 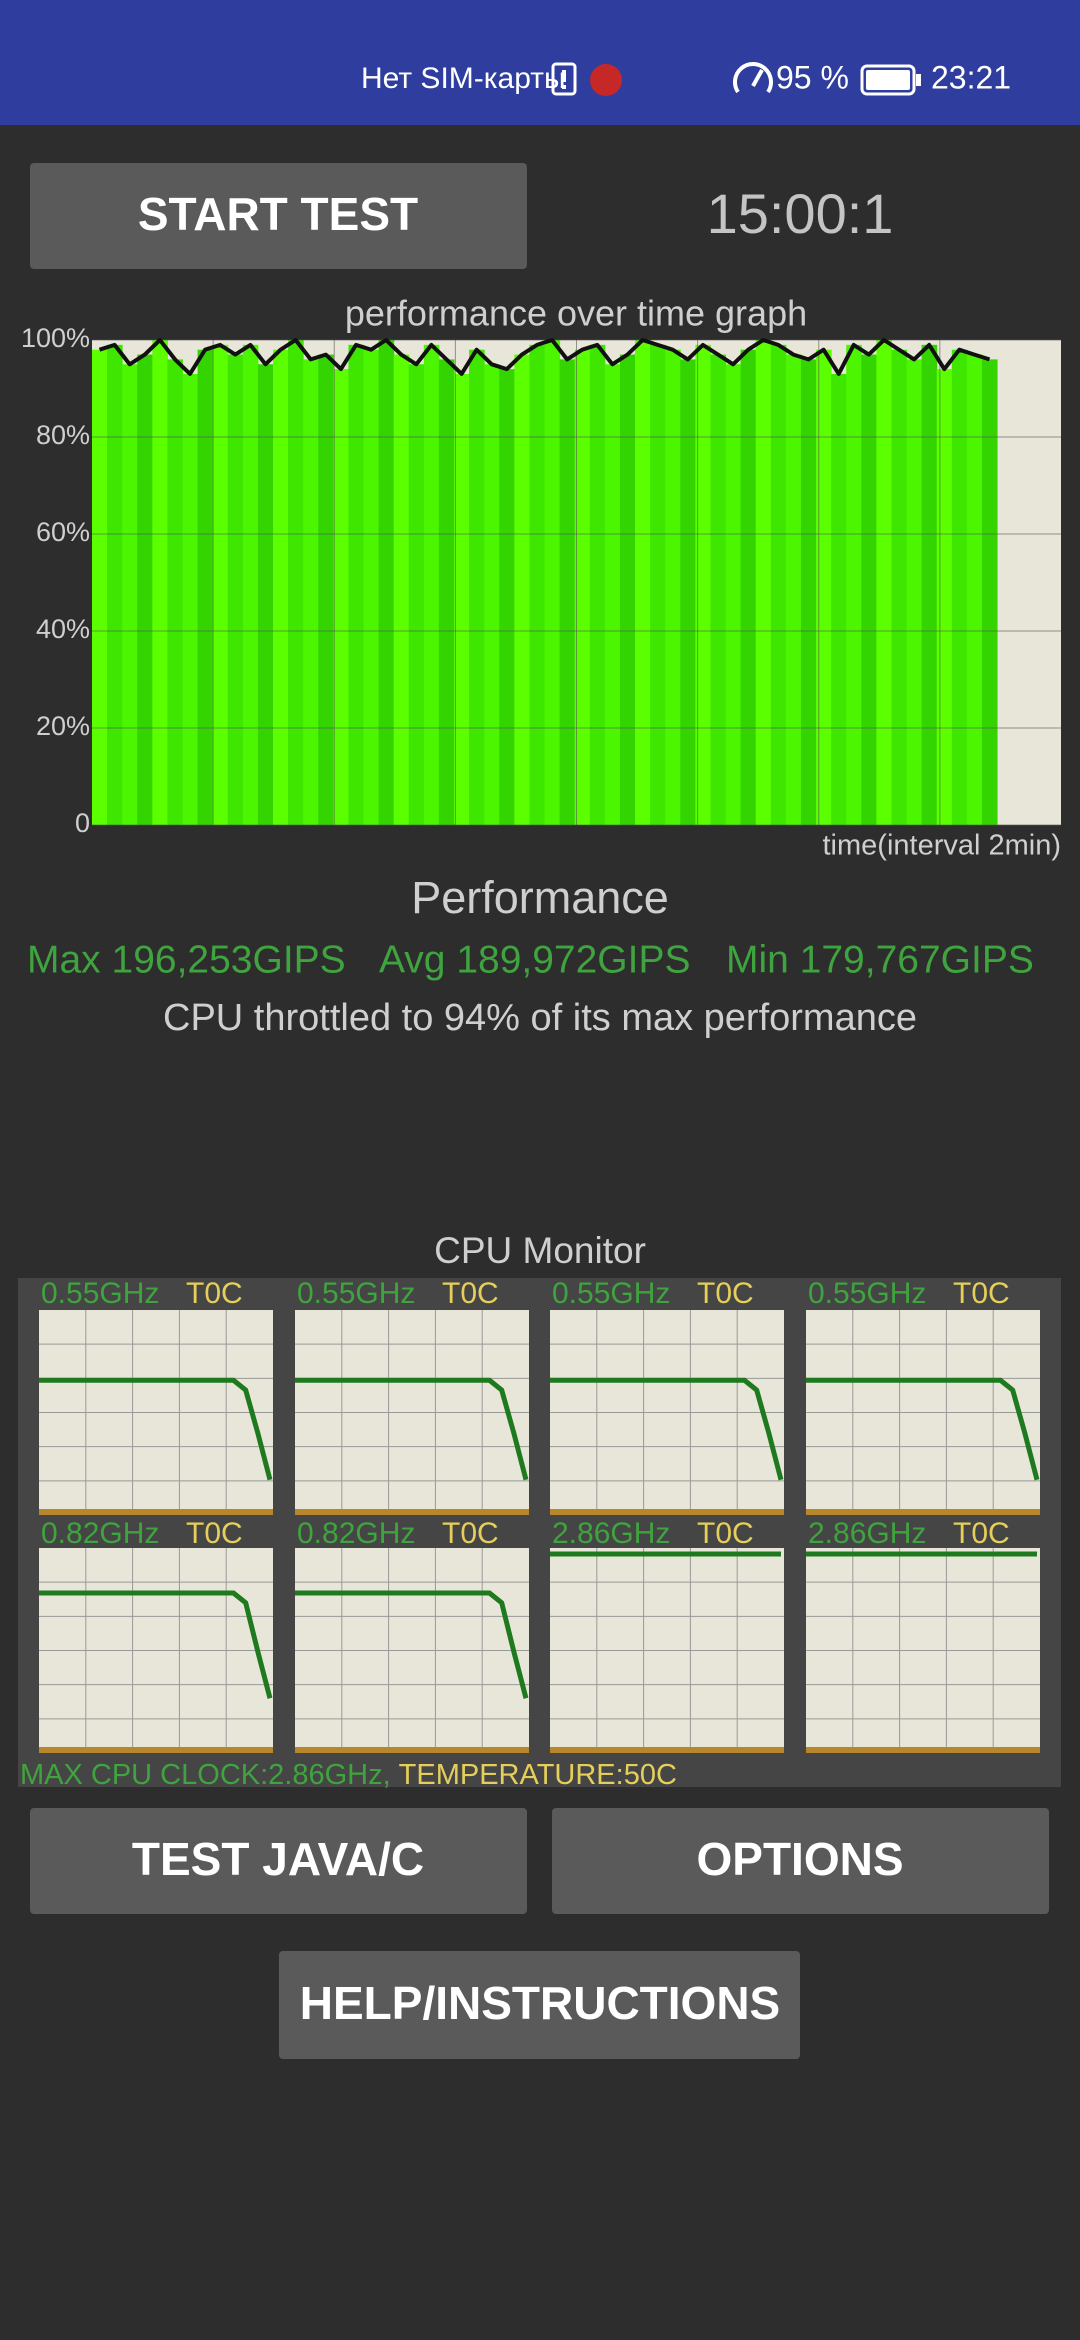 I want to click on options-button, so click(x=800, y=1861).